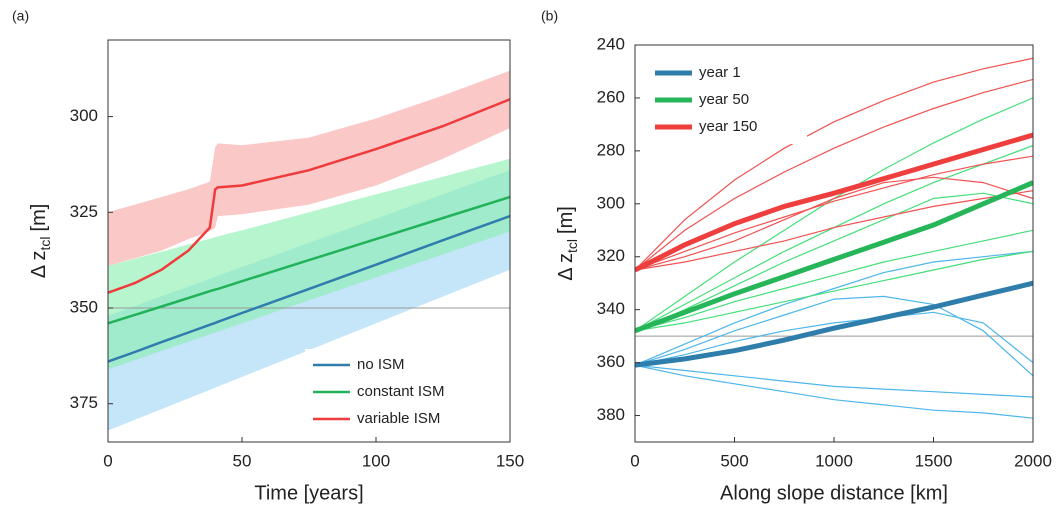  I want to click on y-tick-label: 360, so click(611, 361).